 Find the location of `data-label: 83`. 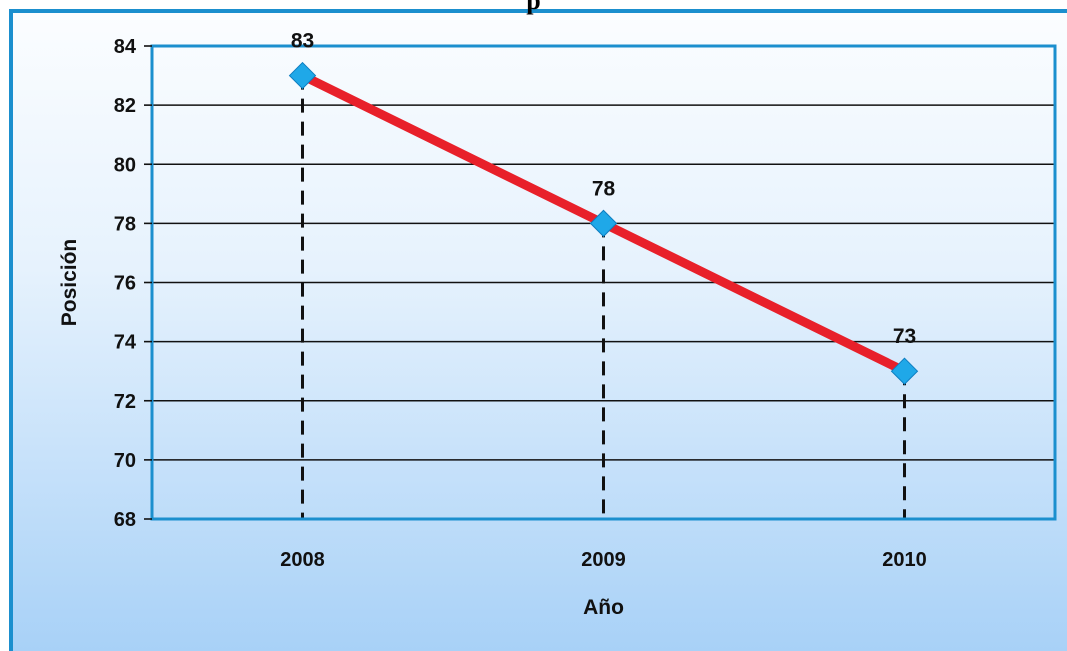

data-label: 83 is located at coordinates (302, 41).